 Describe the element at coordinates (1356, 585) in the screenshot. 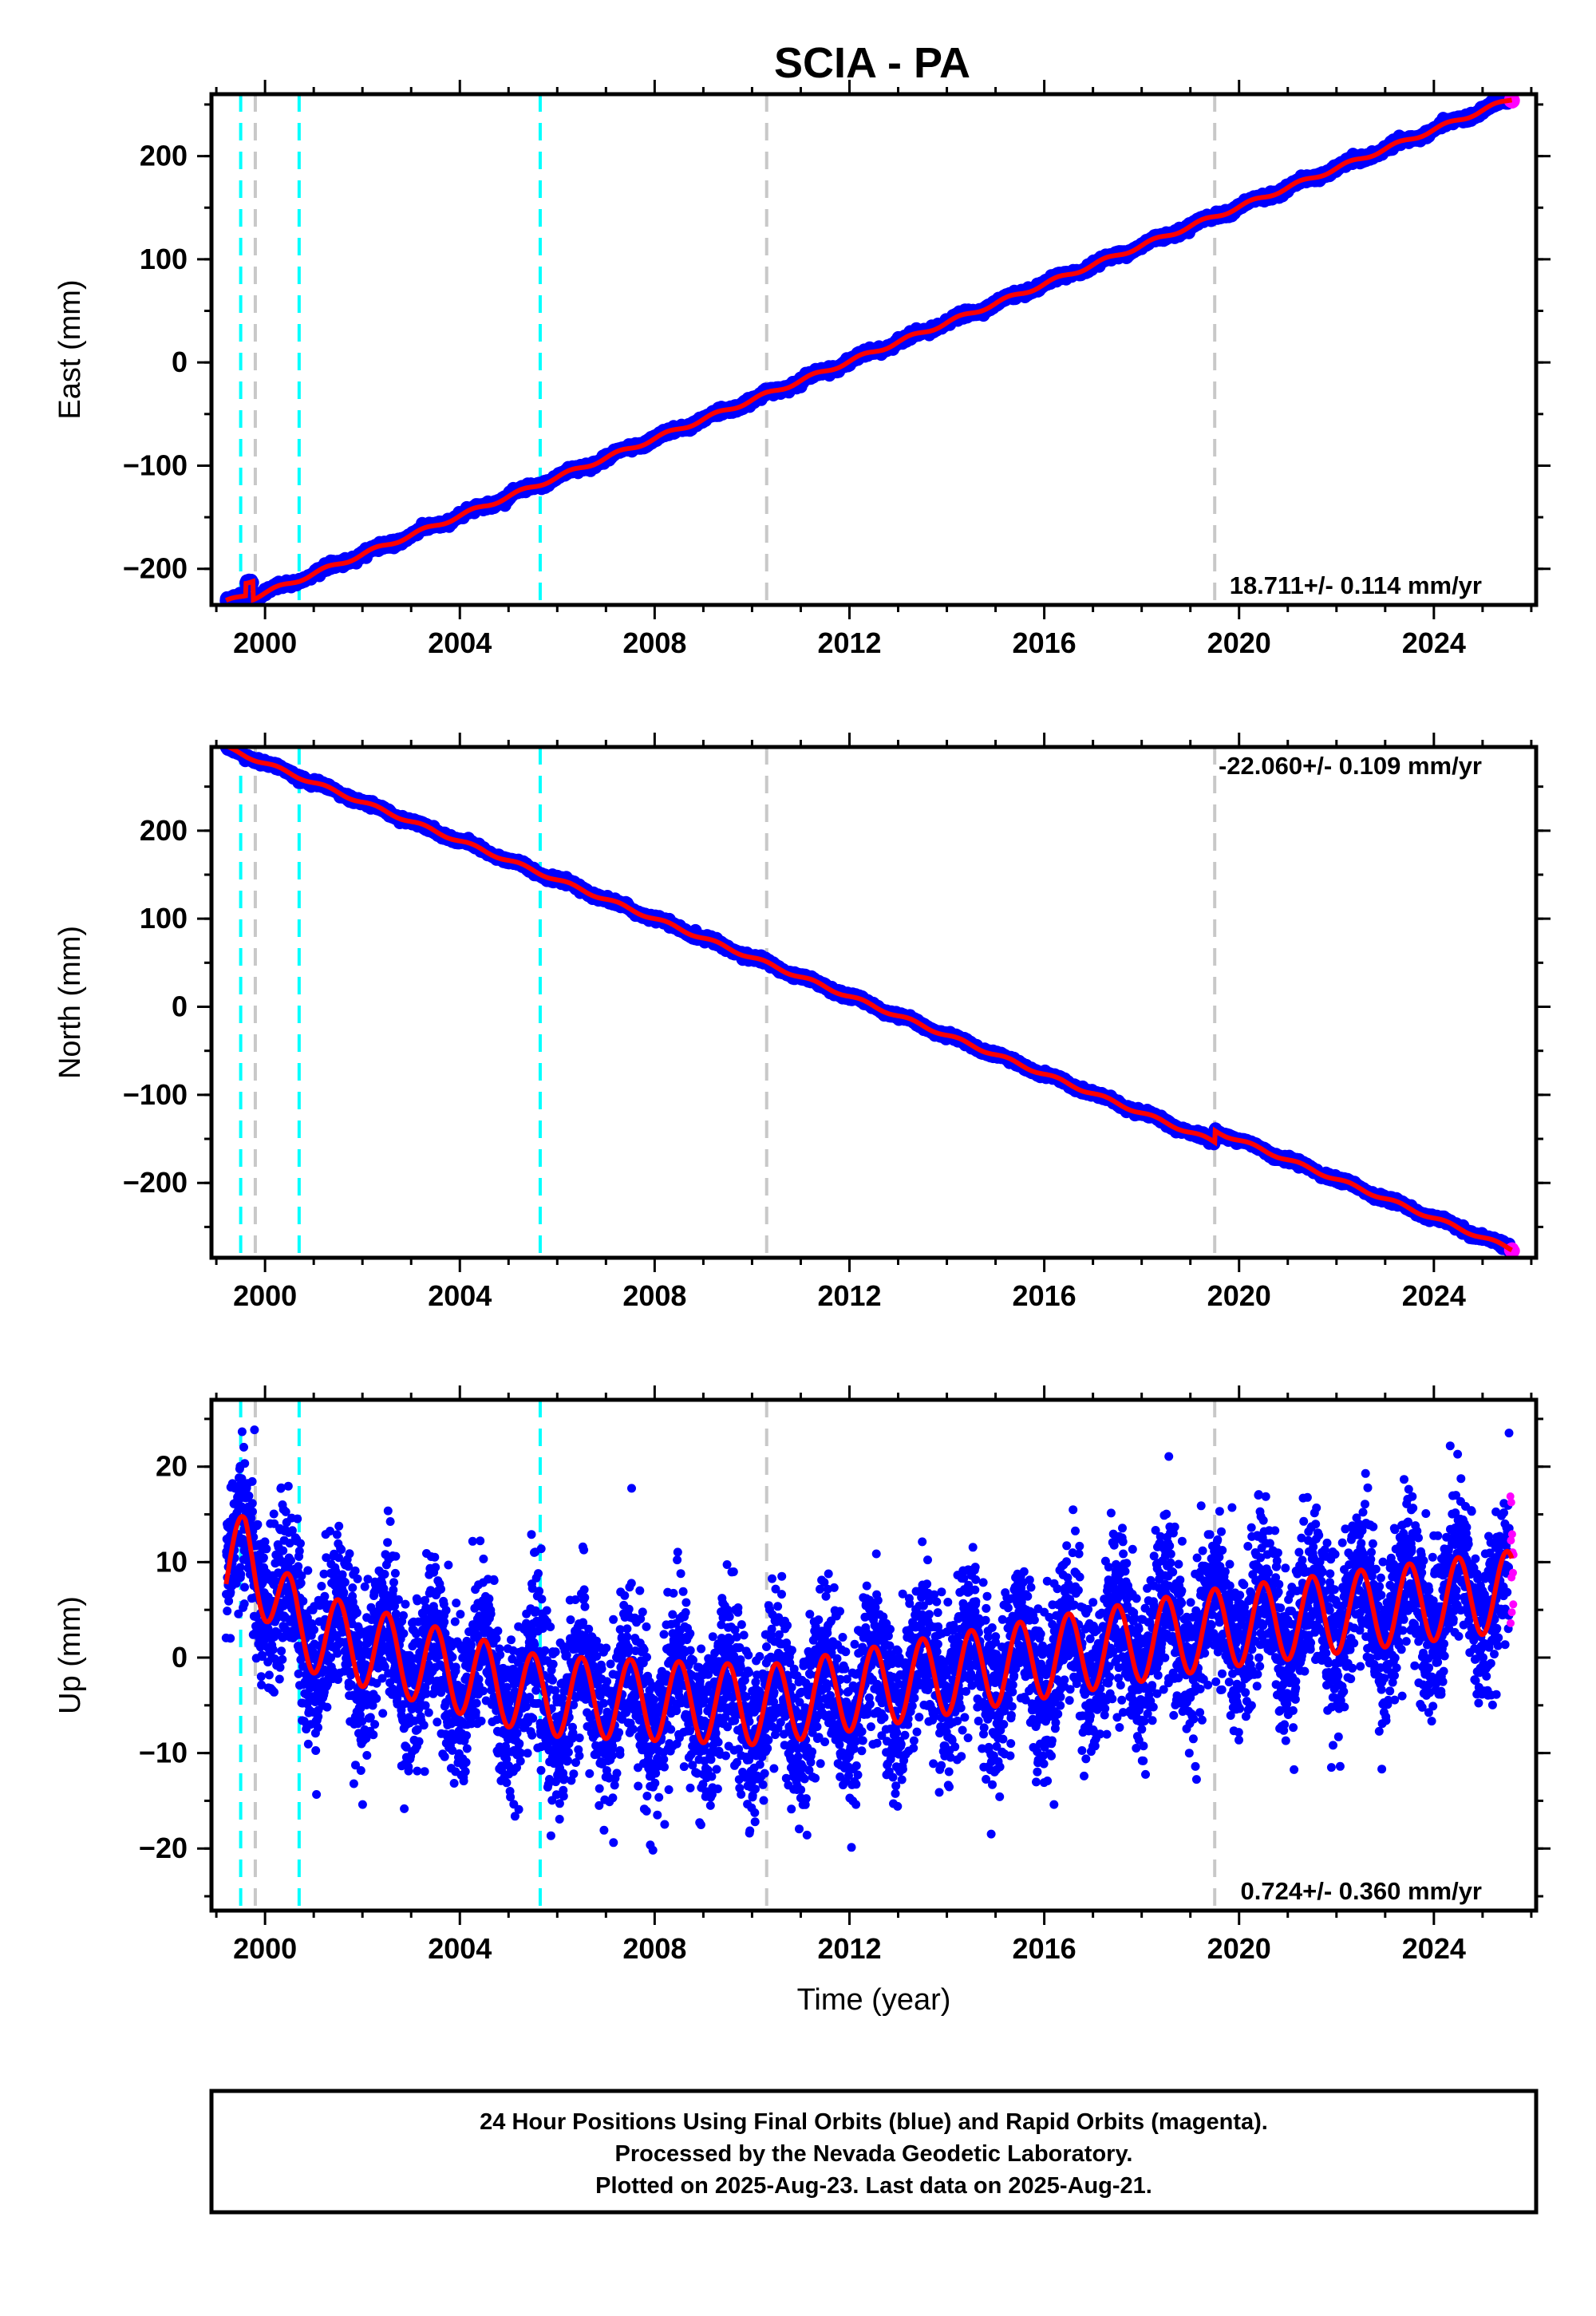

I see `east-rate-annotation: 18.711+/- 0.114 mm/yr` at that location.